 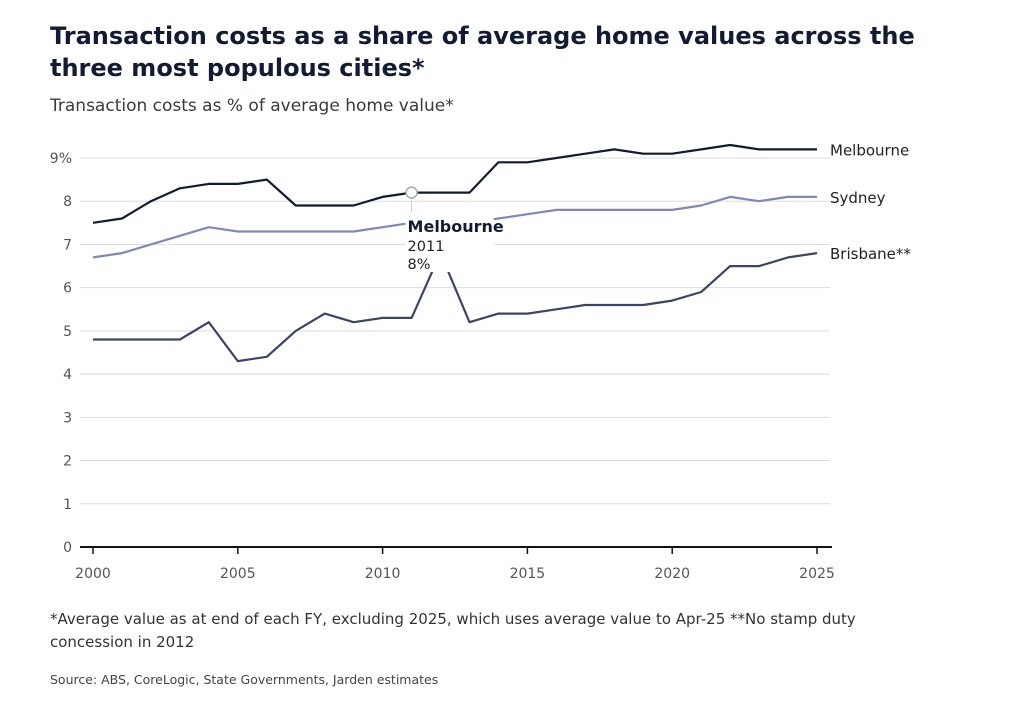 I want to click on y-tick-label: 3, so click(x=67, y=418).